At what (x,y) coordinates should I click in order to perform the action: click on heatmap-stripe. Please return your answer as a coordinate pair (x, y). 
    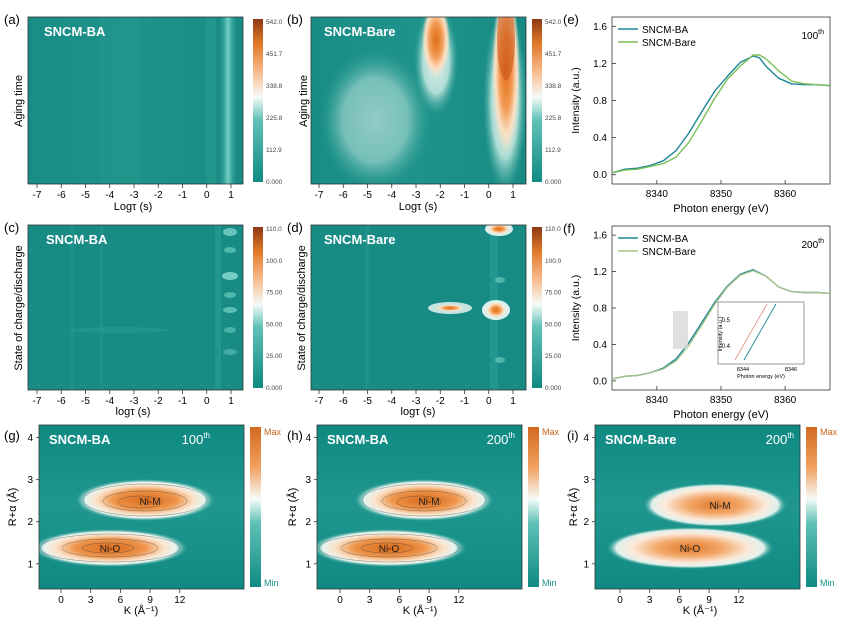
    Looking at the image, I should click on (228, 100).